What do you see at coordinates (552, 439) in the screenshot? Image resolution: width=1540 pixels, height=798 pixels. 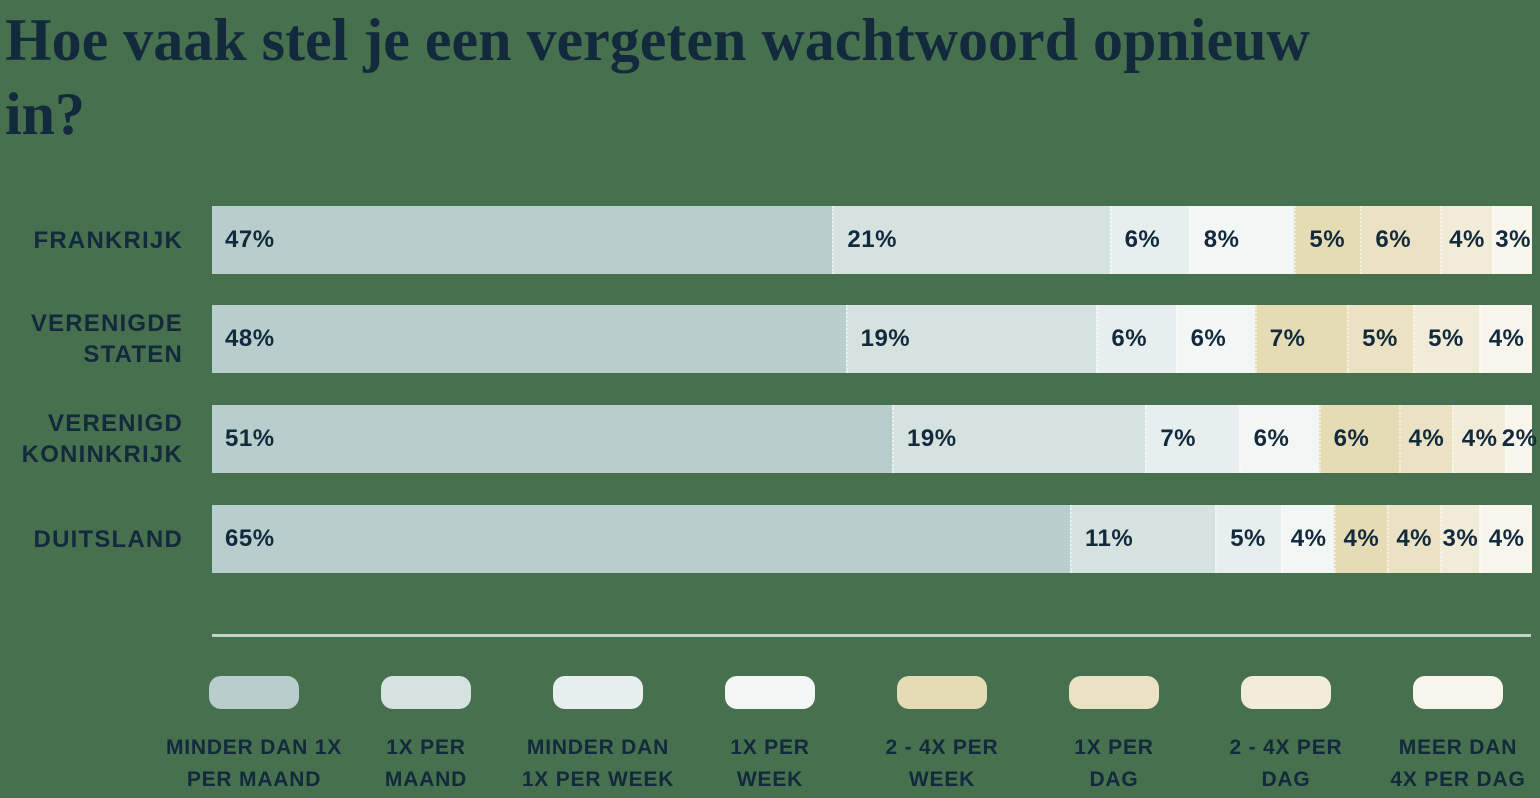 I see `bar-segment: 51%` at bounding box center [552, 439].